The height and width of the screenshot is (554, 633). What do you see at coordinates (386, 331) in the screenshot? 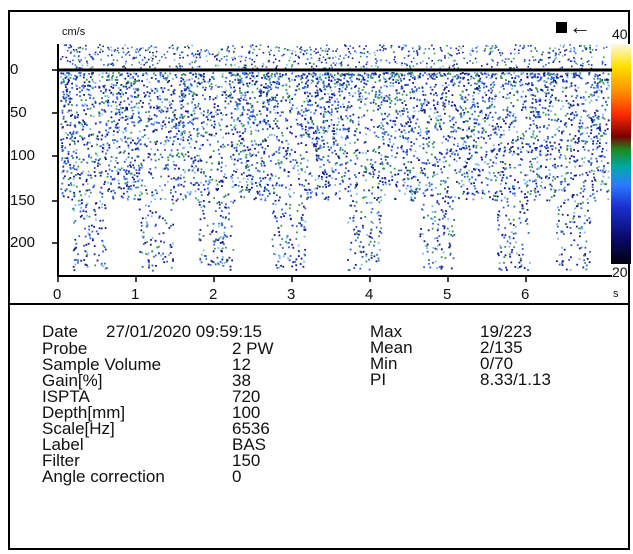
I see `statistic-label: Max` at bounding box center [386, 331].